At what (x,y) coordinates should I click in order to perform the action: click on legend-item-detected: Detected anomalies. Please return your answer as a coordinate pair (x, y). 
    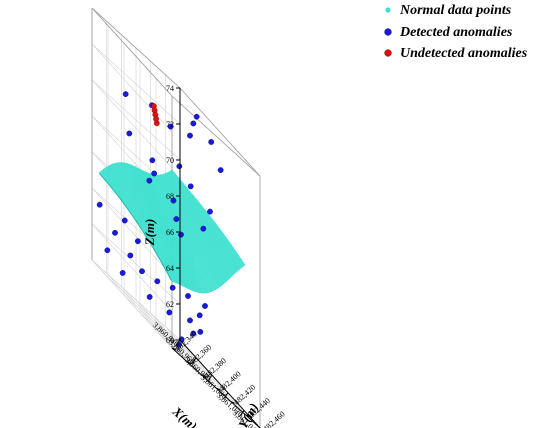
    Looking at the image, I should click on (448, 32).